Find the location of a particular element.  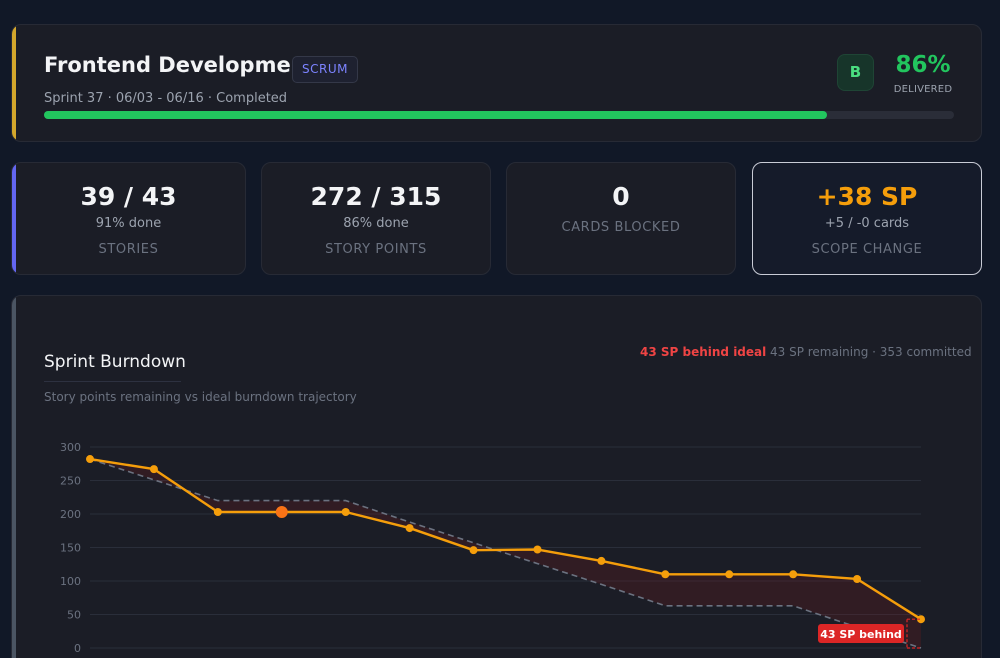

delivered-label: DELIVERED is located at coordinates (923, 89).